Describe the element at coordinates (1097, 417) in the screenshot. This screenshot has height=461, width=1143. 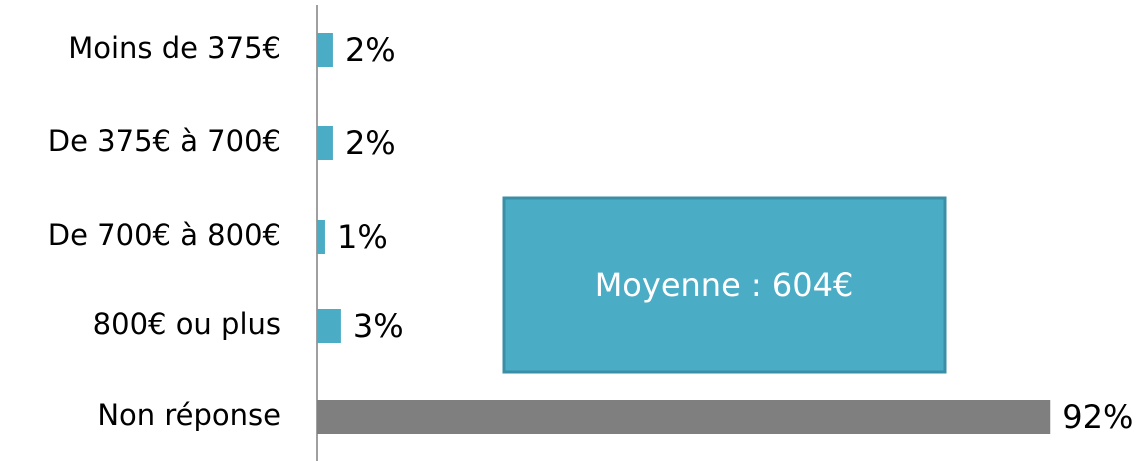
I see `value-label: 92%` at that location.